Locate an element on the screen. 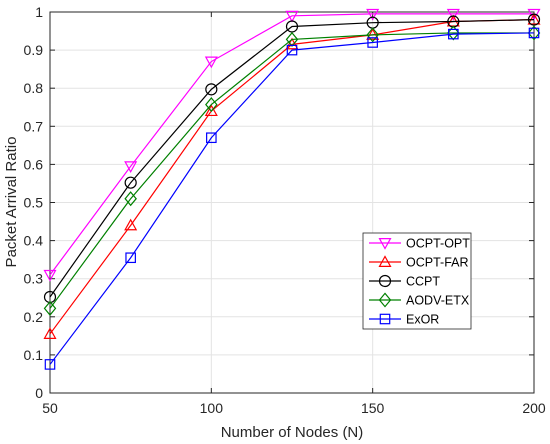 This screenshot has width=550, height=444. y-tick-label: 0.7 is located at coordinates (34, 126).